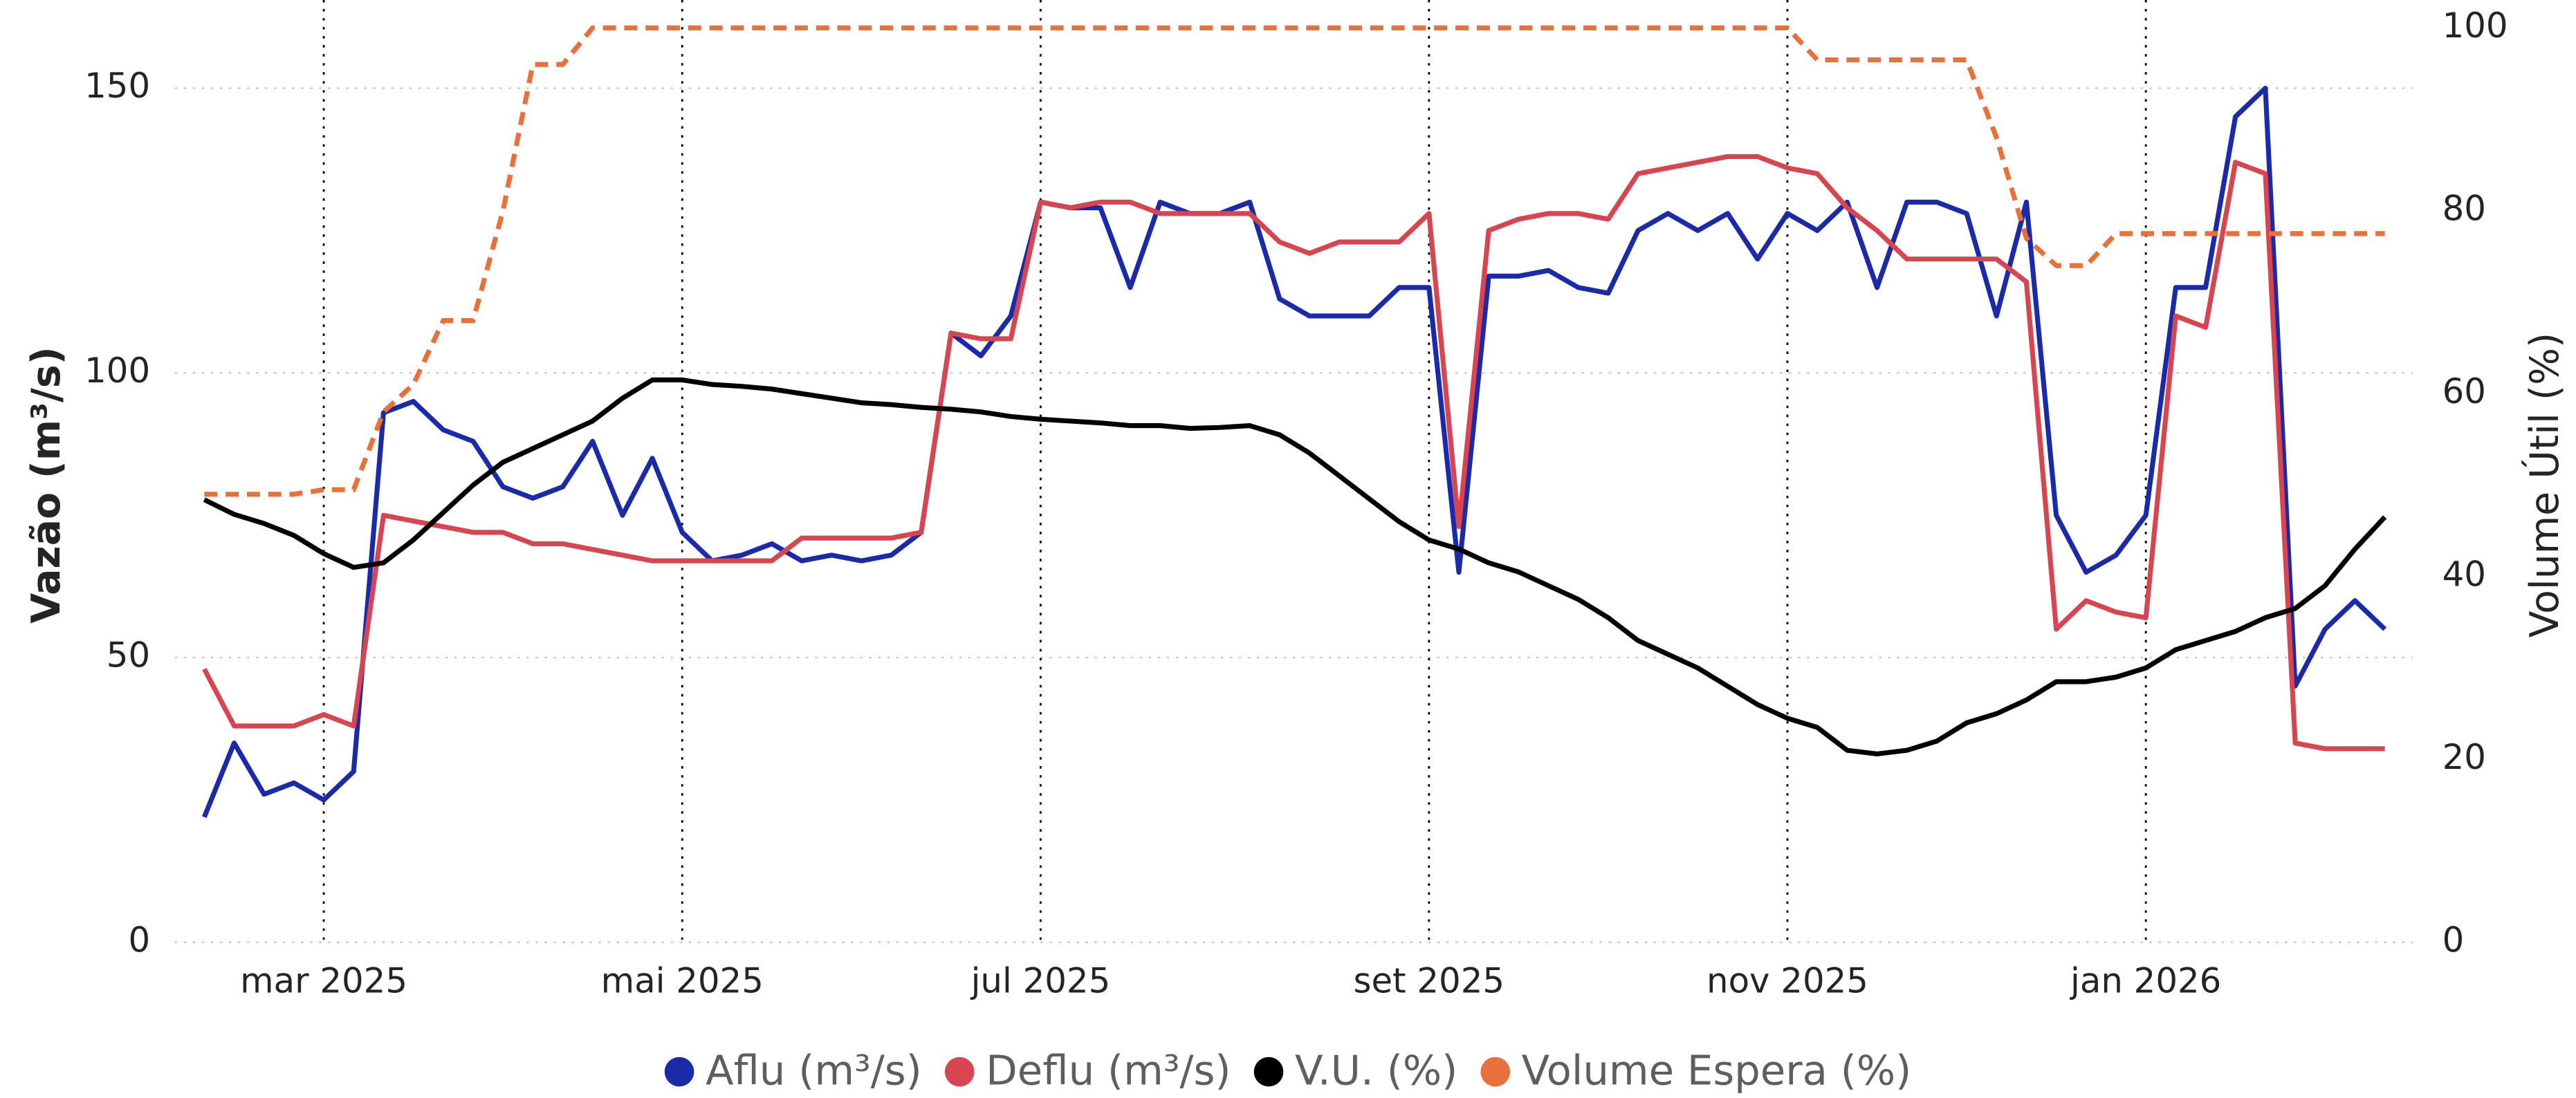 The width and height of the screenshot is (2576, 1098). What do you see at coordinates (682, 981) in the screenshot?
I see `x-tick-label: mai 2025` at bounding box center [682, 981].